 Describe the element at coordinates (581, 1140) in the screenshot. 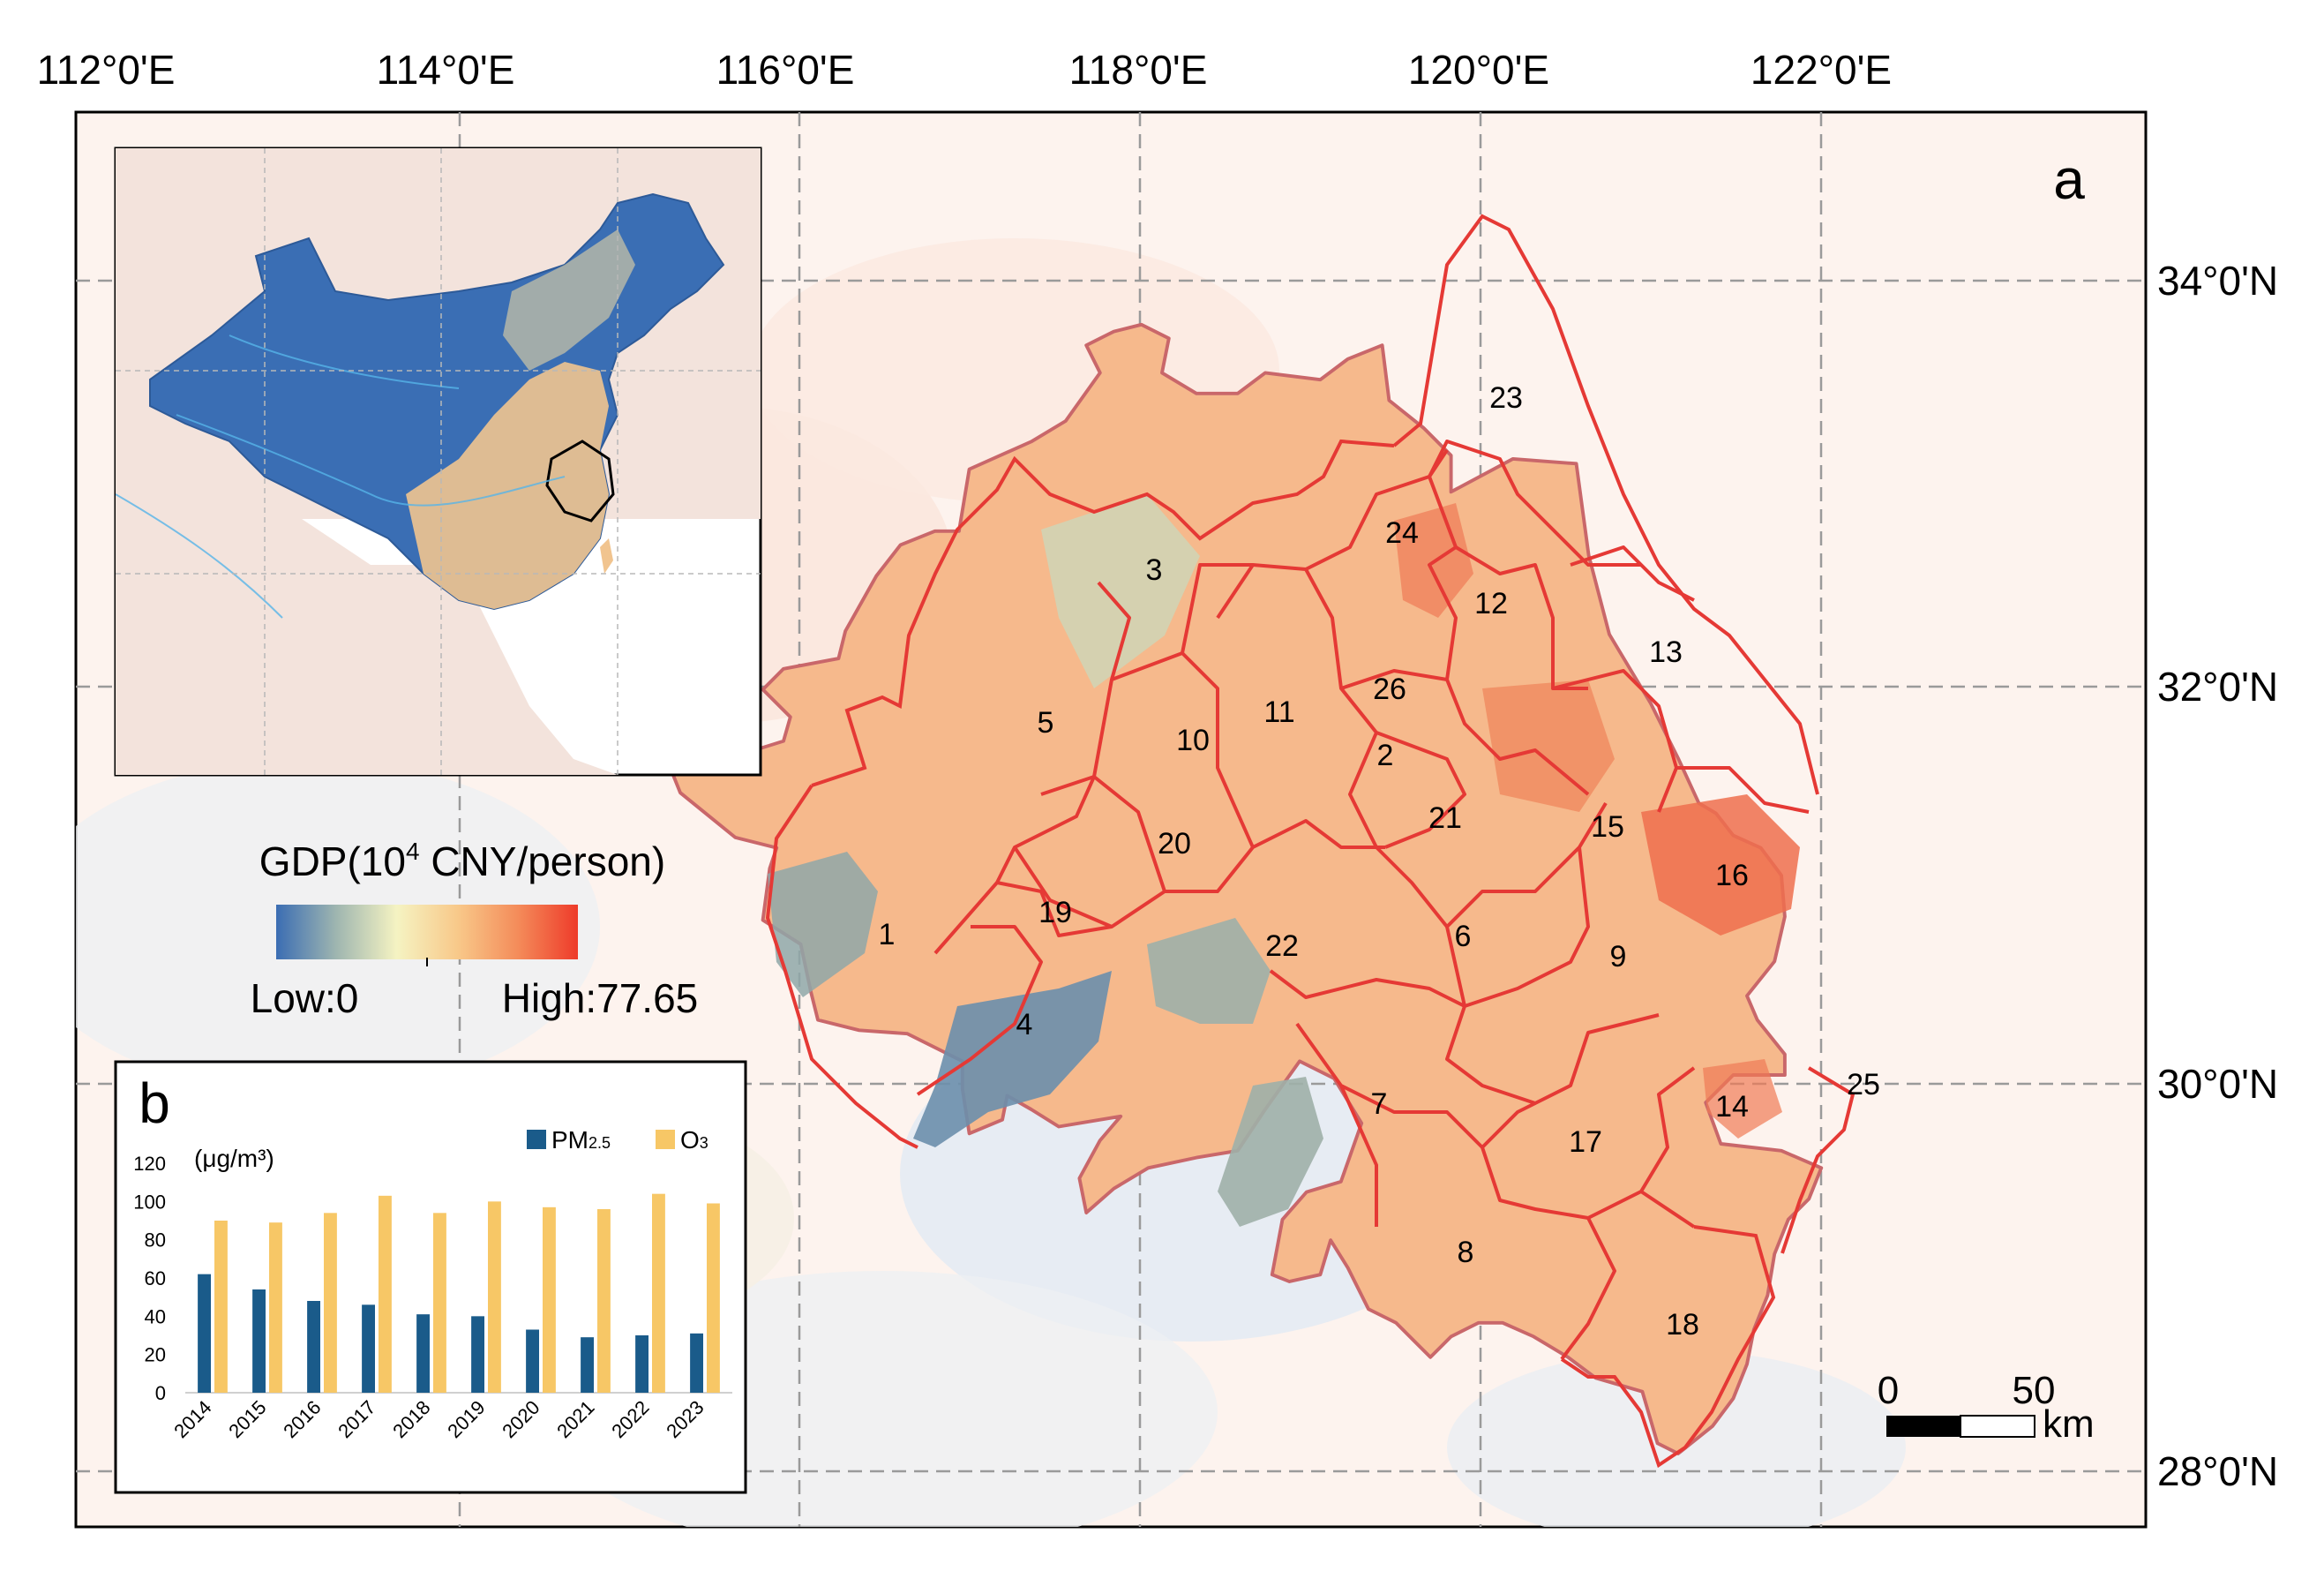

I see `legend-label-pm25: PM2.5` at that location.